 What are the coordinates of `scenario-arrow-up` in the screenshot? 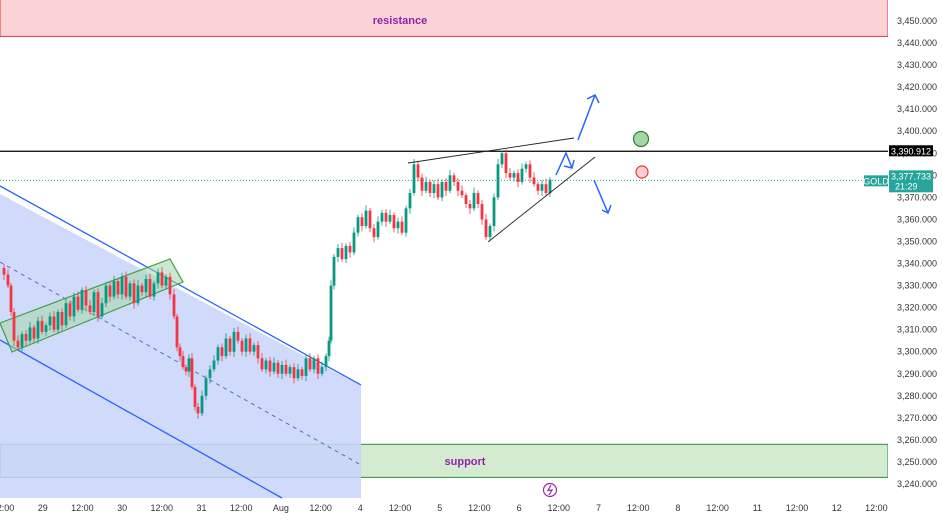 It's located at (586, 117).